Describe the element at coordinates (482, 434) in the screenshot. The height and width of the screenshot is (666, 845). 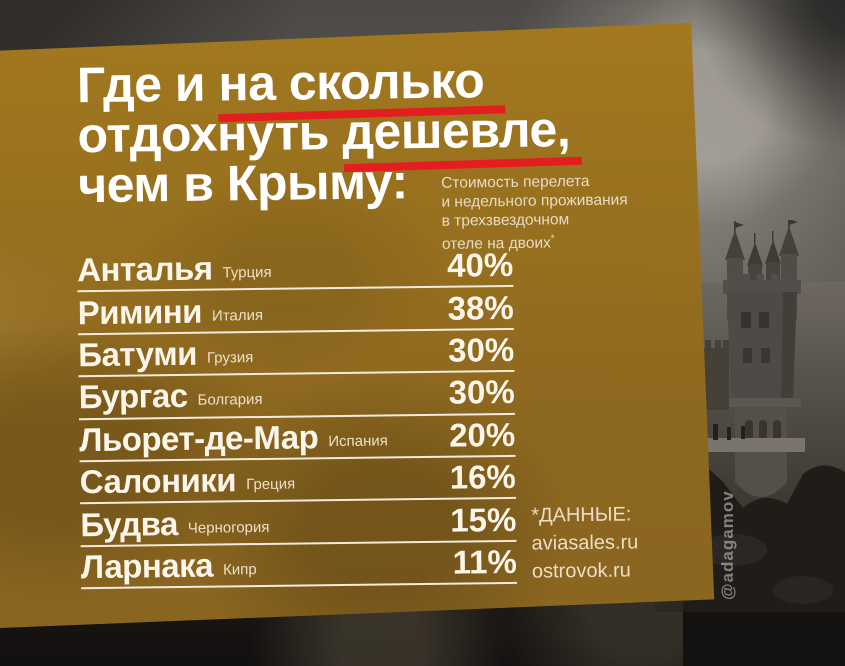
I see `discount-value: 20%` at that location.